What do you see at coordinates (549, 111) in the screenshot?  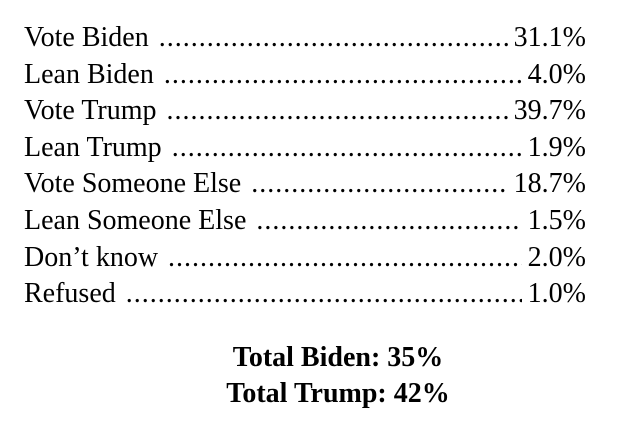 I see `result-value: 39.7%` at bounding box center [549, 111].